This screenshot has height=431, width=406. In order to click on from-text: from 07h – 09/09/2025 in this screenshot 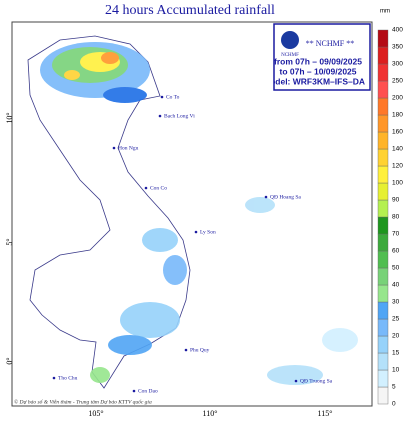, I will do `click(318, 61)`.